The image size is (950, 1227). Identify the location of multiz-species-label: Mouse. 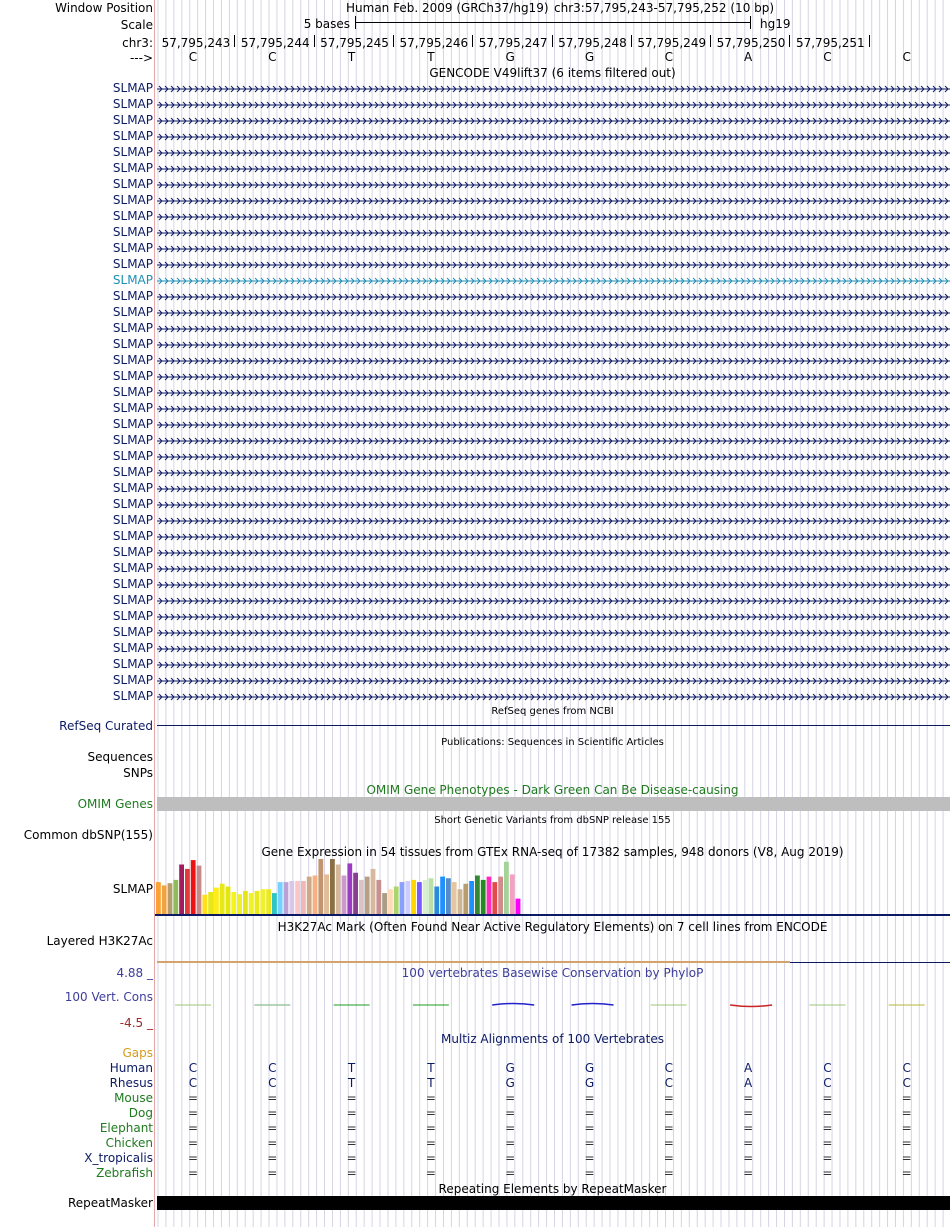
(133, 1098).